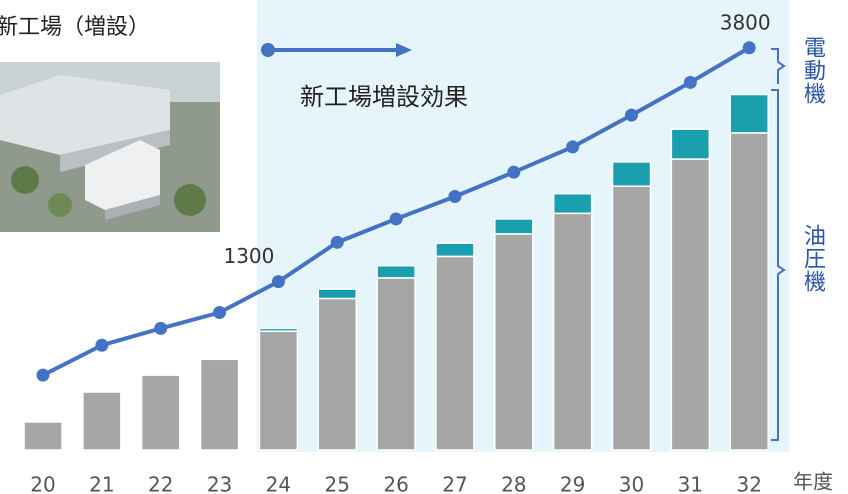 This screenshot has width=848, height=494. What do you see at coordinates (337, 483) in the screenshot?
I see `x-tick-label: 25` at bounding box center [337, 483].